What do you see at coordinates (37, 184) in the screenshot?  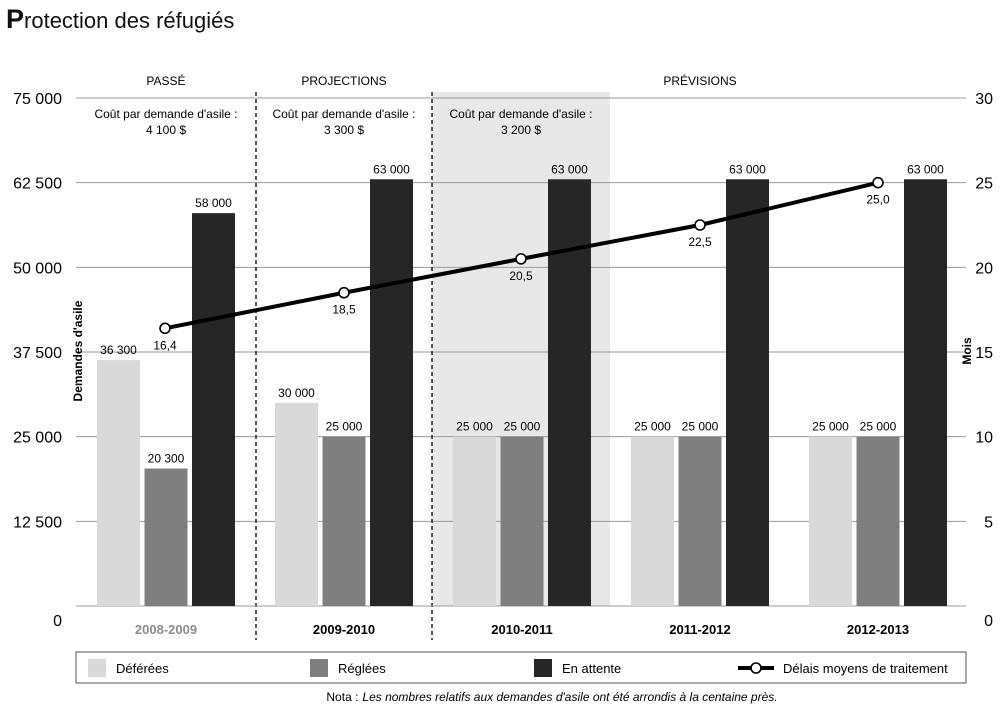 I see `y-left-tick-label: 62 500` at bounding box center [37, 184].